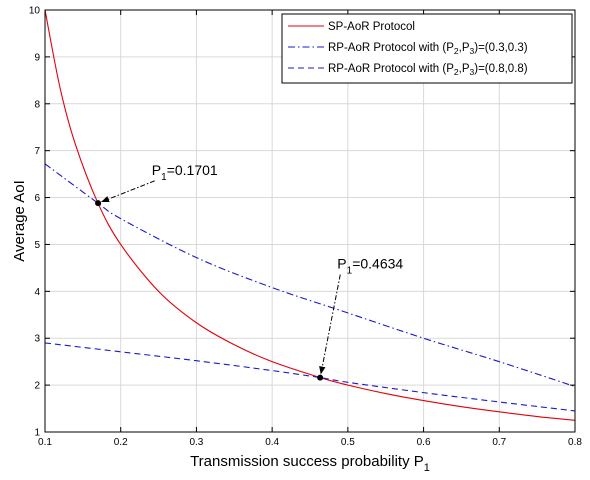 The image size is (590, 480). I want to click on legend-label-2: RP-AoR Protocol with (P2,P3)=(0.3,0.3), so click(428, 49).